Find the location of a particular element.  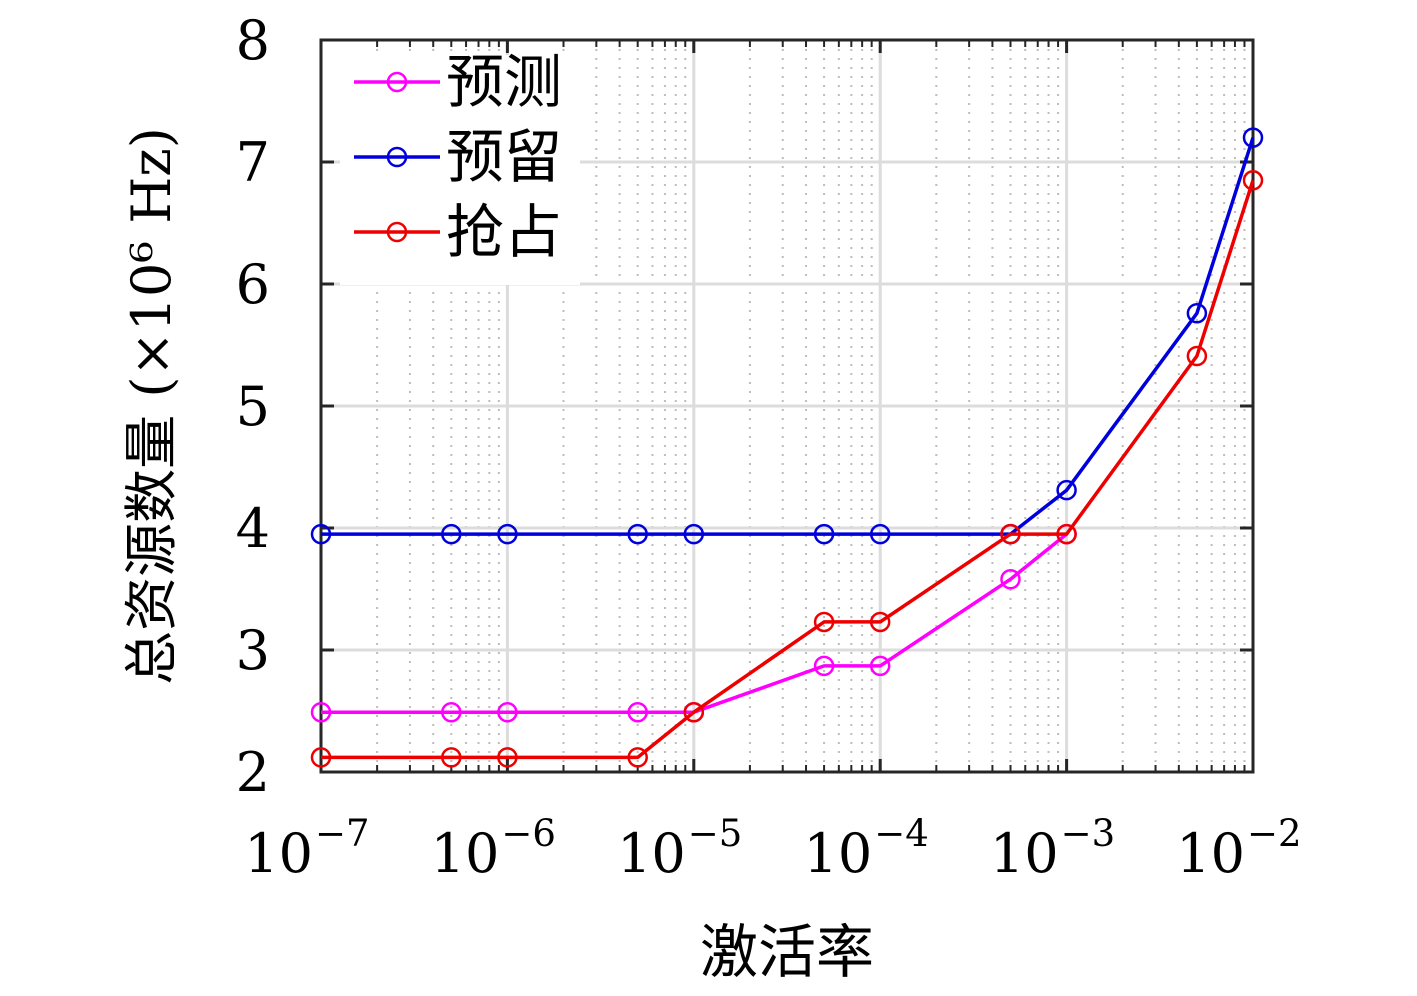

legend-label: 预留 is located at coordinates (504, 157).